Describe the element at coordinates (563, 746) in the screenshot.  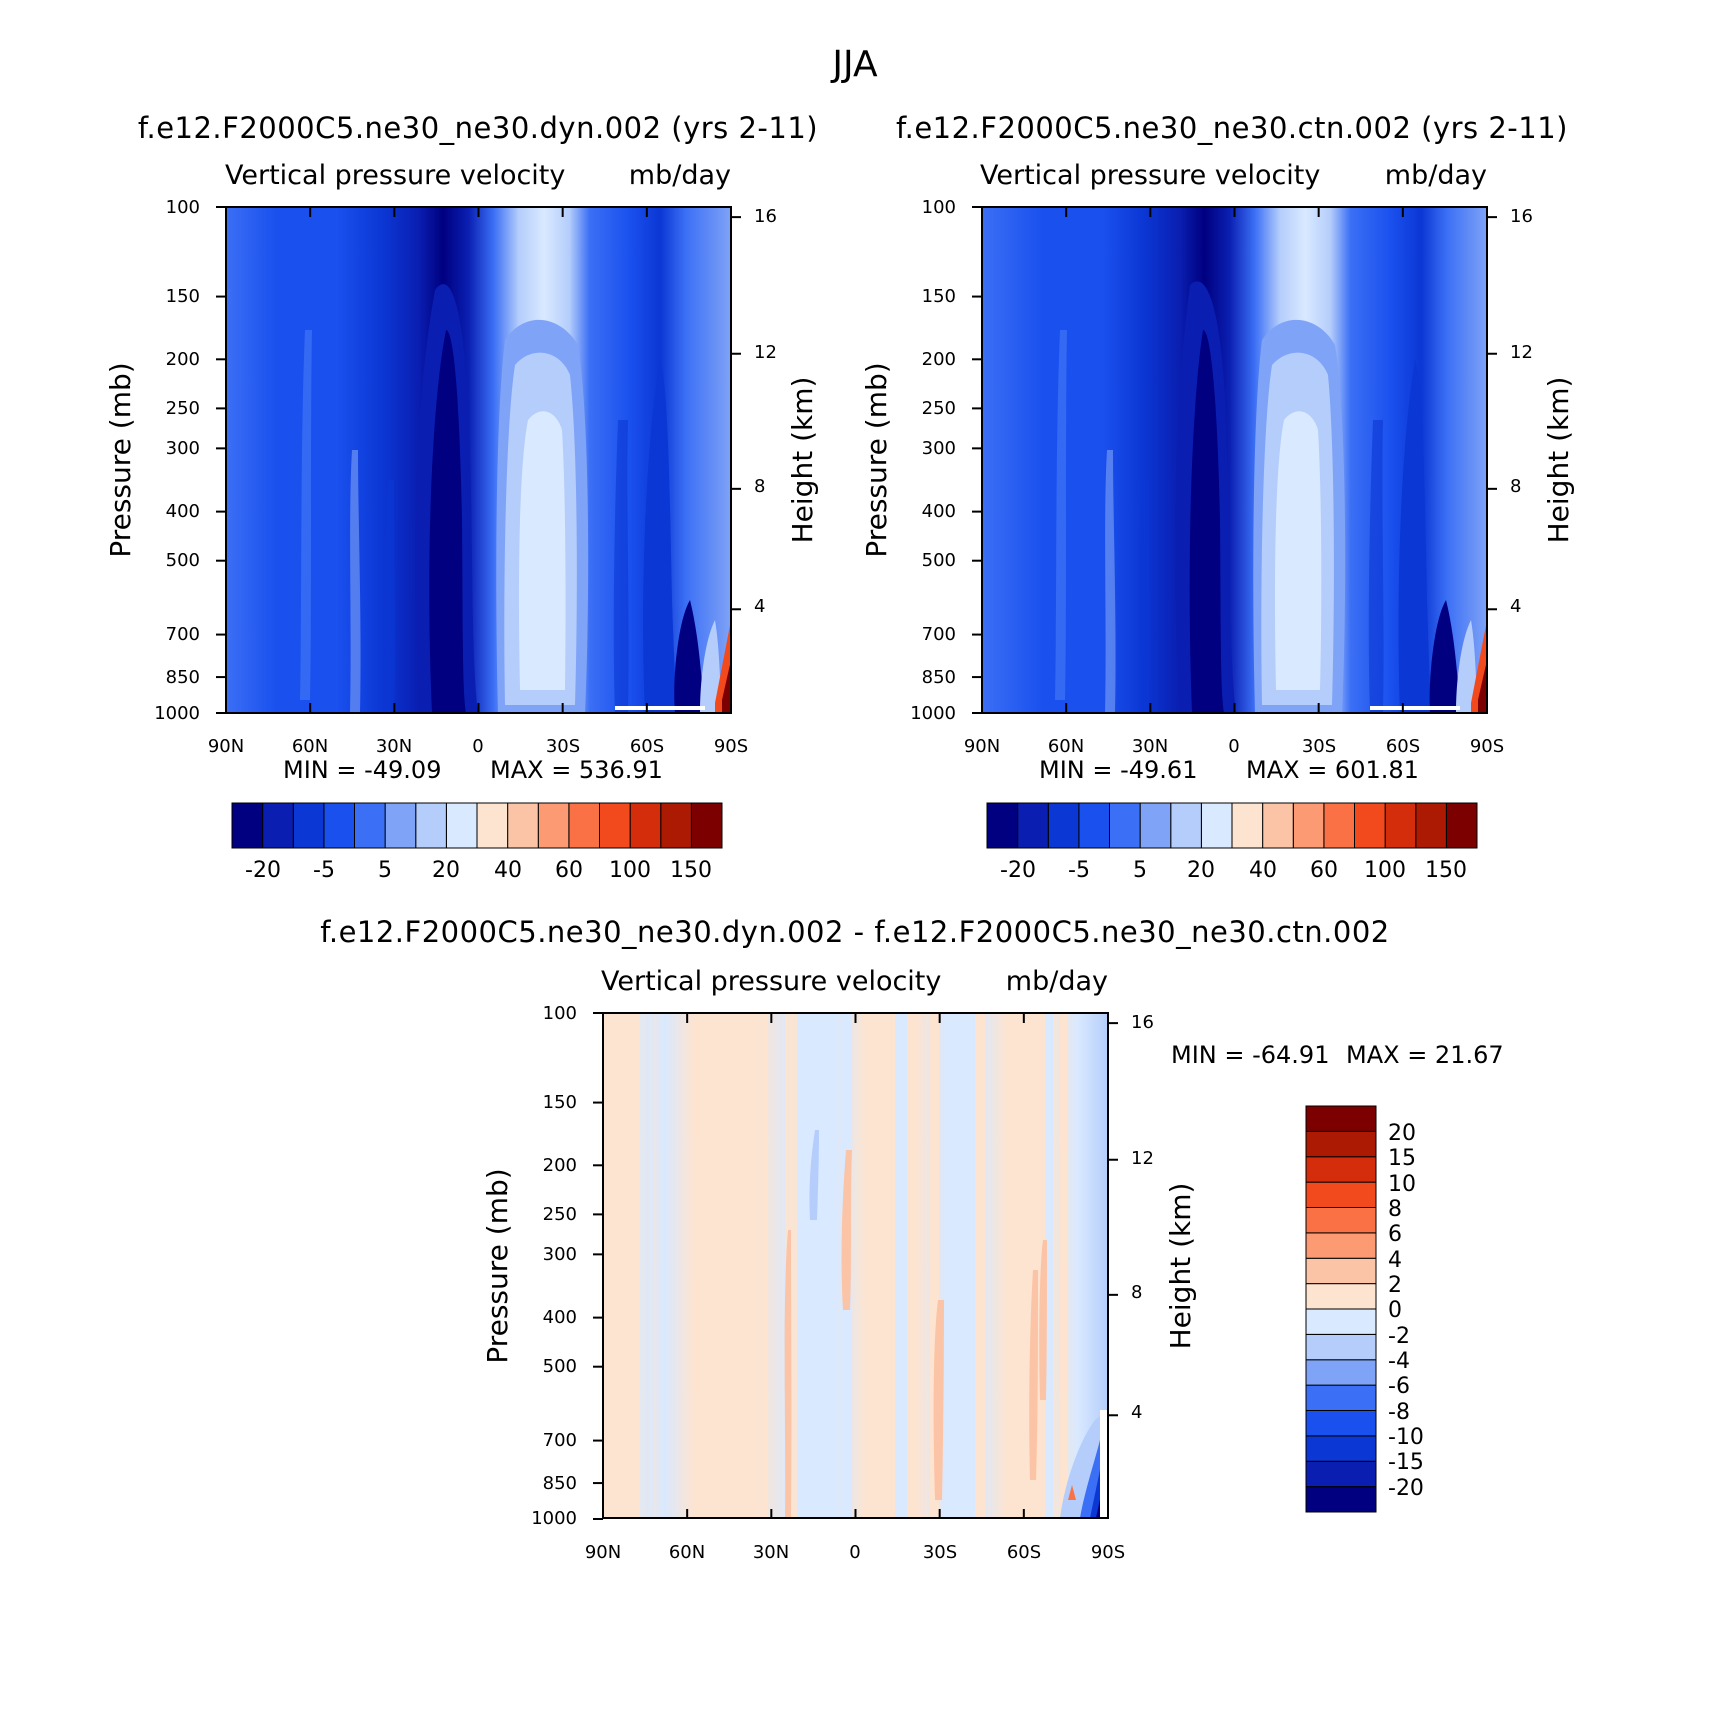
I see `x-tick-label: 30S` at that location.